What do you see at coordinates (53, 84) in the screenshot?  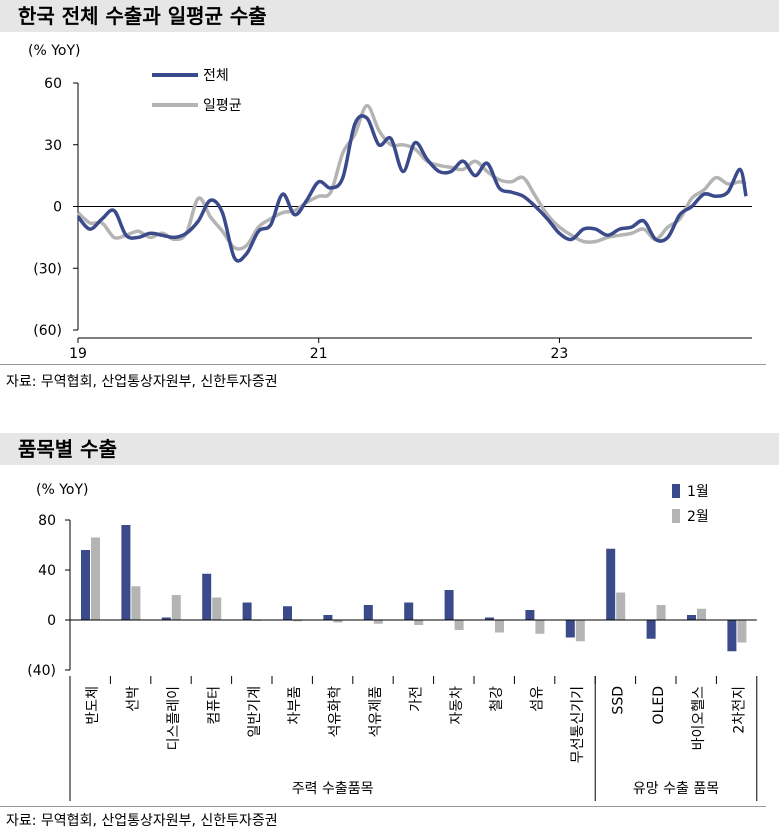 I see `y-tick-label: 60` at bounding box center [53, 84].